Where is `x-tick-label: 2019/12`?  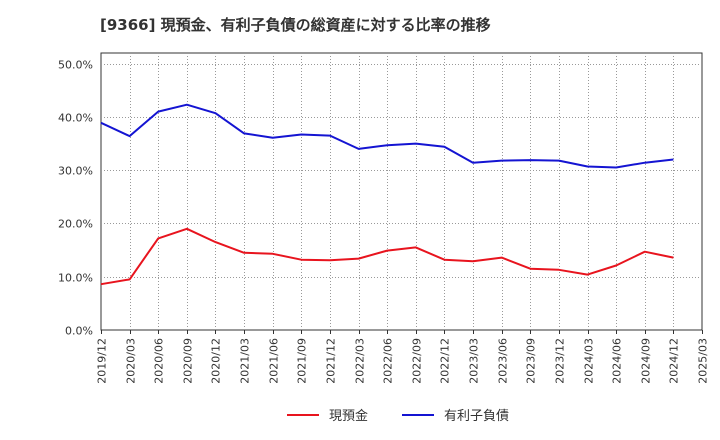
x-tick-label: 2019/12 is located at coordinates (102, 361).